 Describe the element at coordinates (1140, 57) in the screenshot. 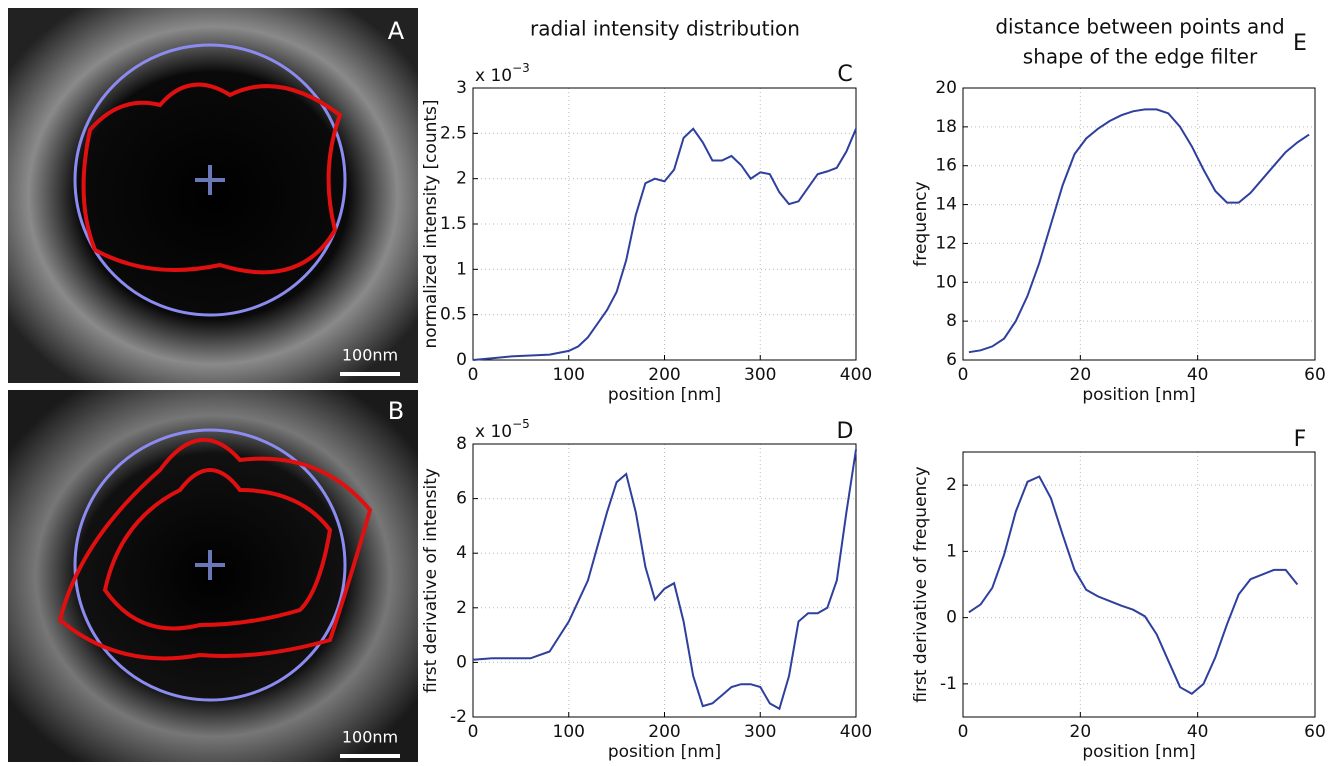

I see `column-title: shape of the edge filter` at that location.